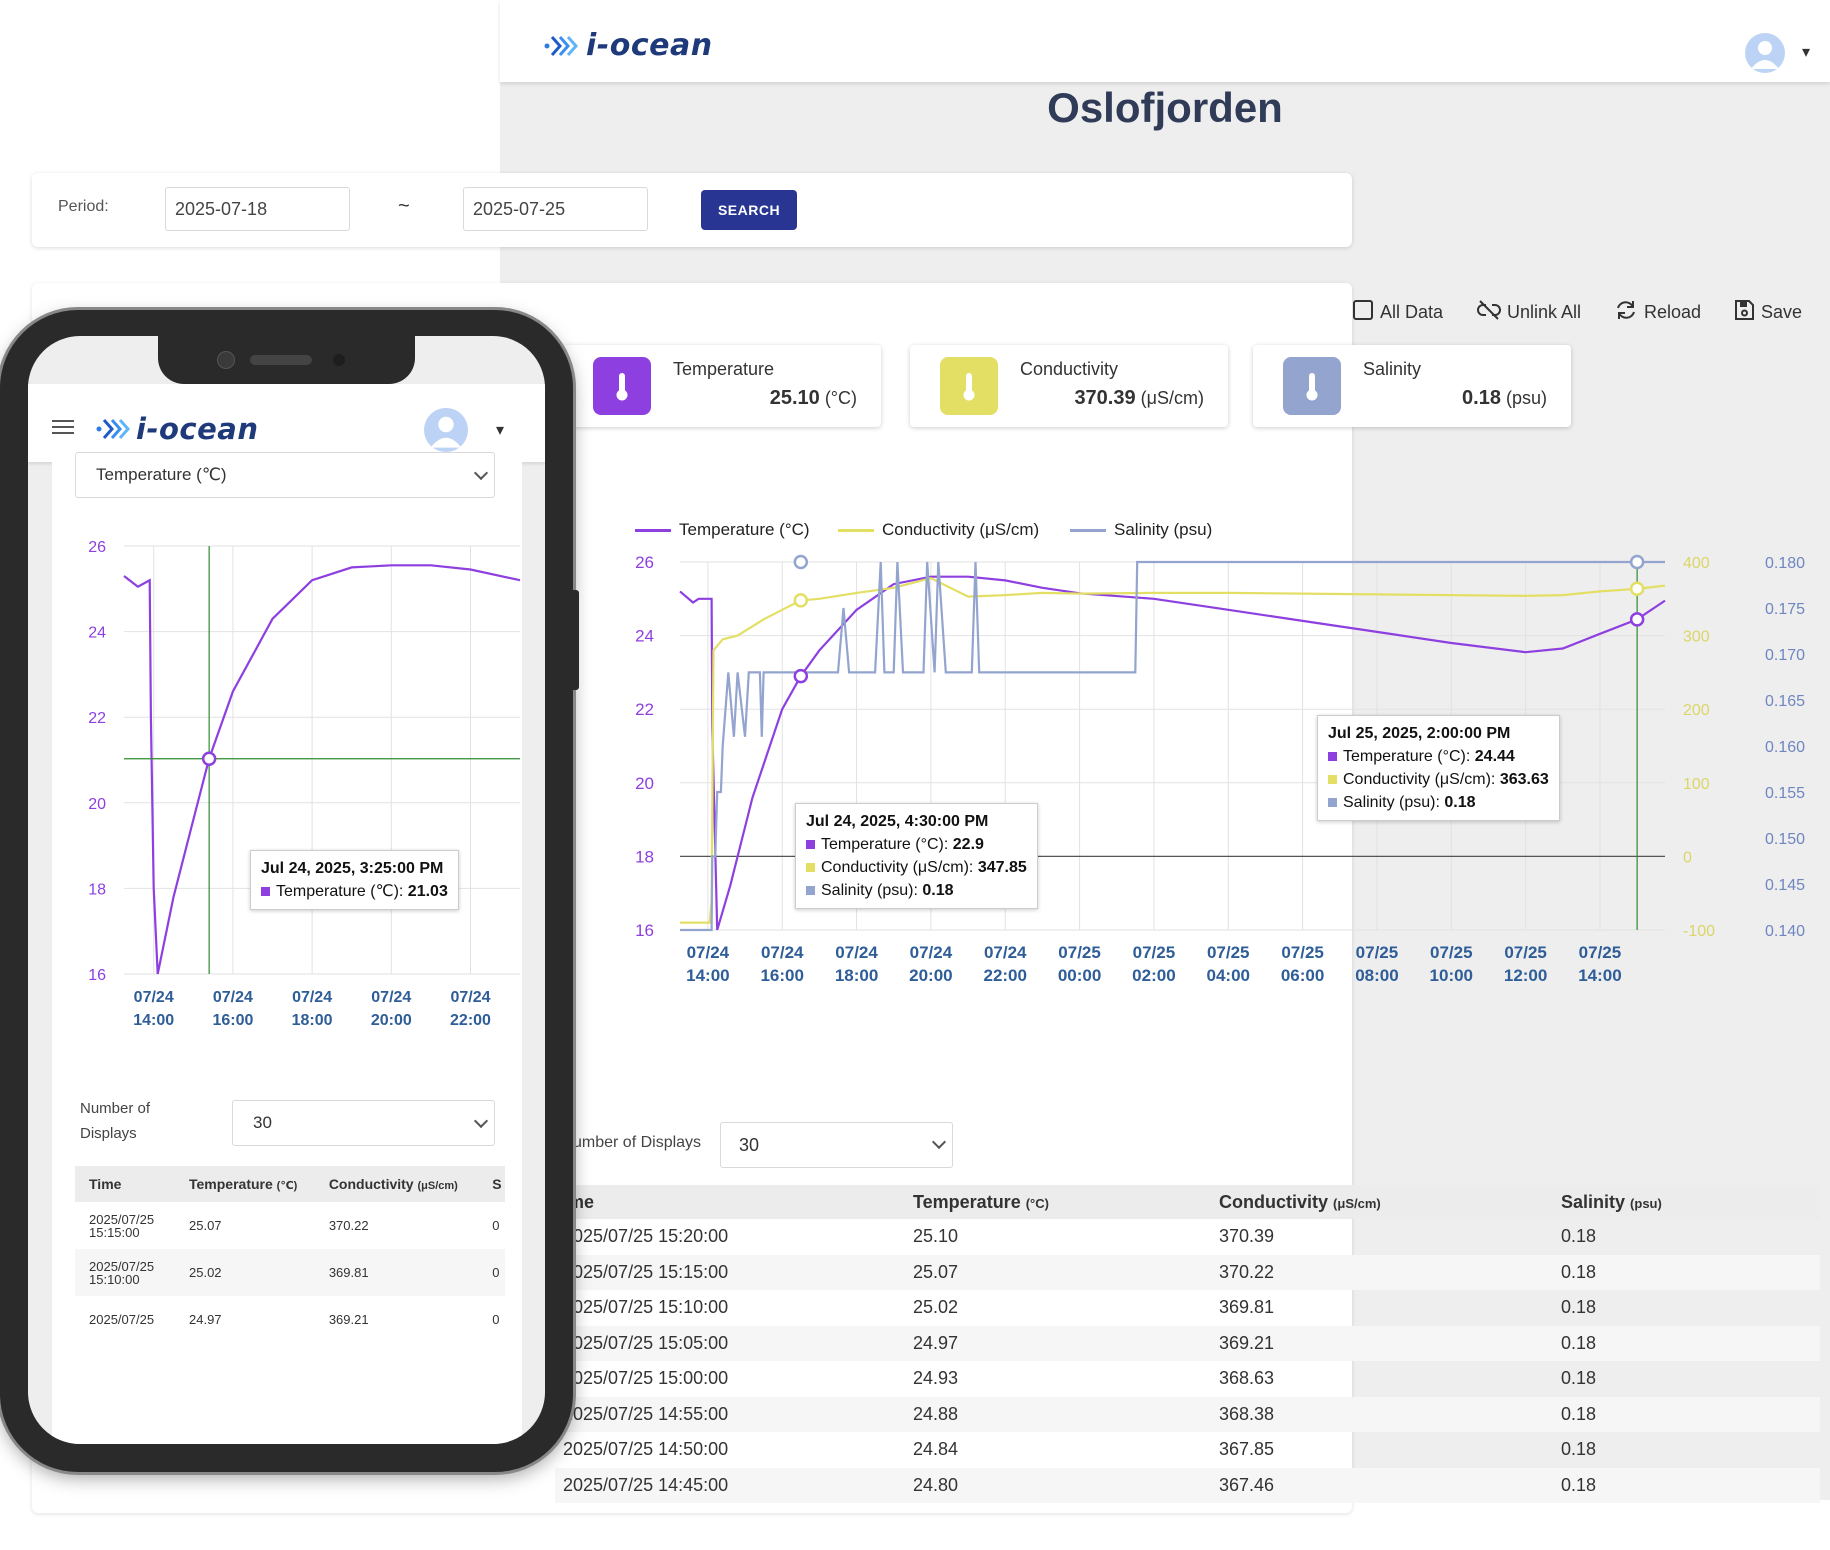  I want to click on table-cell: 370.22, so click(348, 1225).